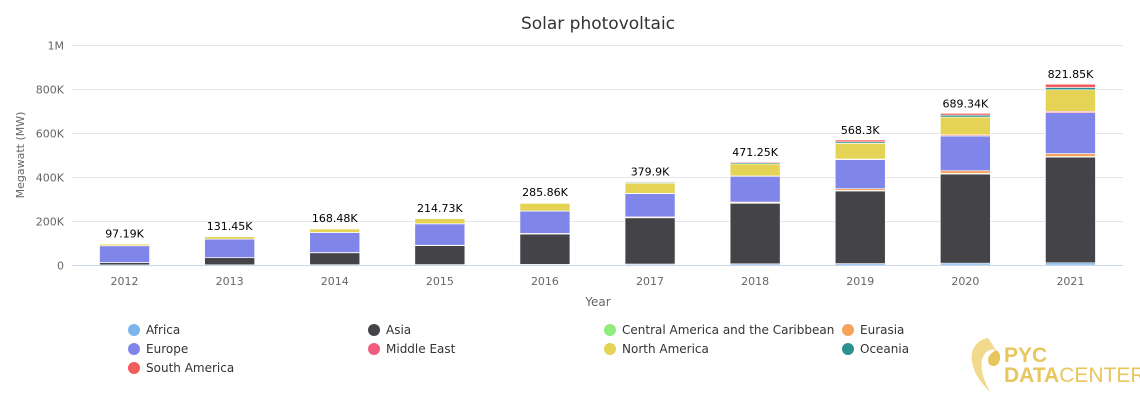 The width and height of the screenshot is (1140, 400). Describe the element at coordinates (1026, 355) in the screenshot. I see `watermark-line1: PYC` at that location.